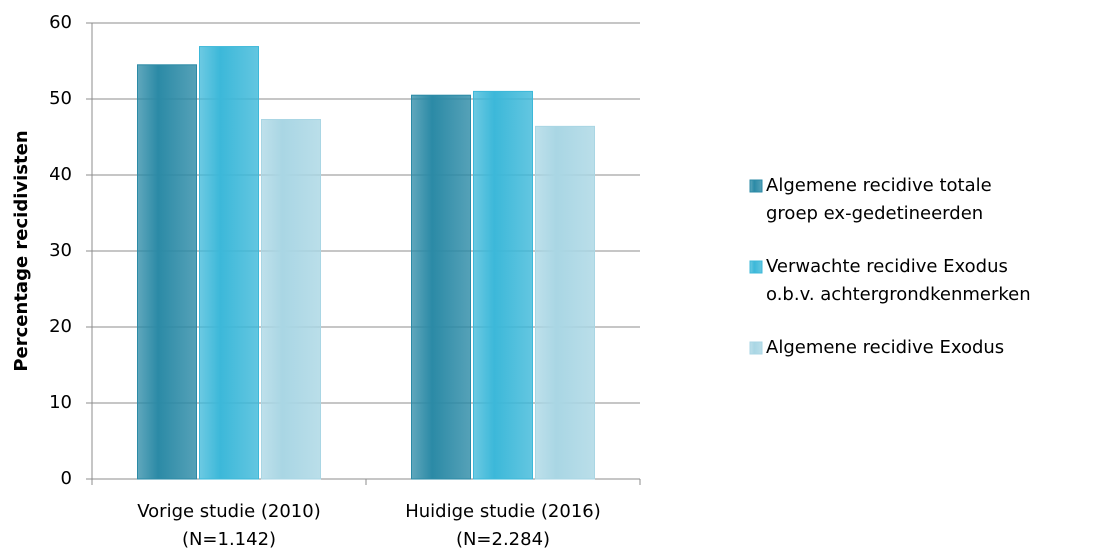 The image size is (1094, 559). What do you see at coordinates (60, 174) in the screenshot?
I see `y-tick-label: 40` at bounding box center [60, 174].